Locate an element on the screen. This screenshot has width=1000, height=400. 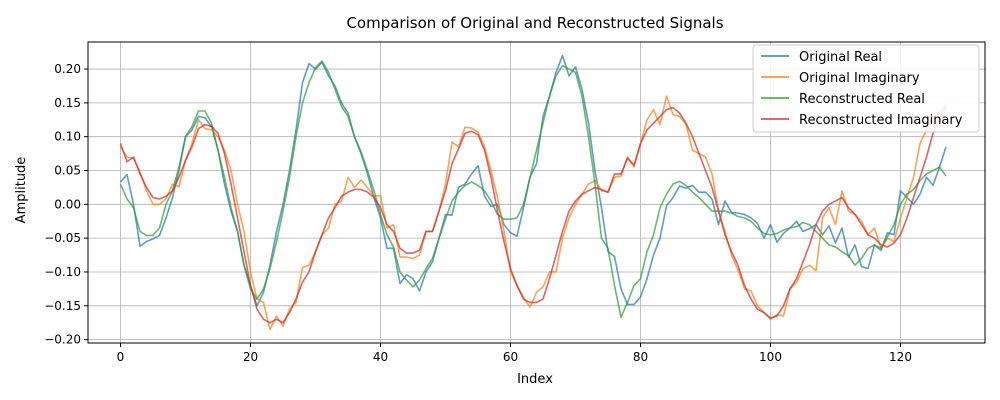
y-tick-label: 0.10 is located at coordinates (67, 137).